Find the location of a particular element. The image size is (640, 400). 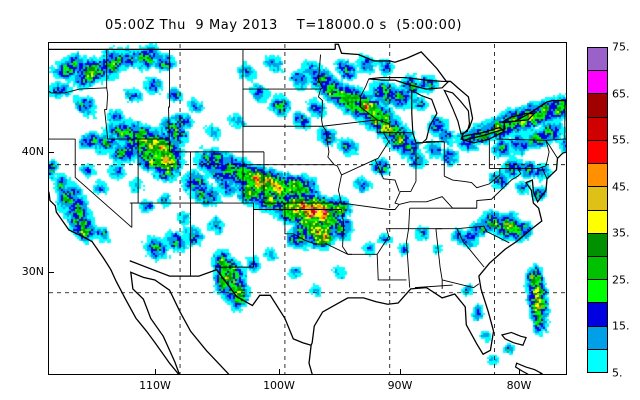

x-axis-tick-label-100w: 100W is located at coordinates (279, 385).